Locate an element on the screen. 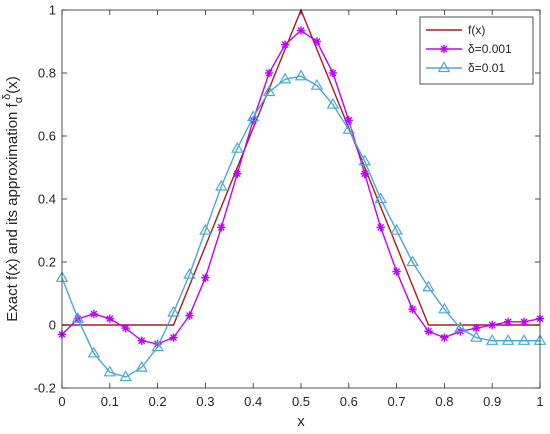  legend-label-0: f(x) is located at coordinates (476, 30).